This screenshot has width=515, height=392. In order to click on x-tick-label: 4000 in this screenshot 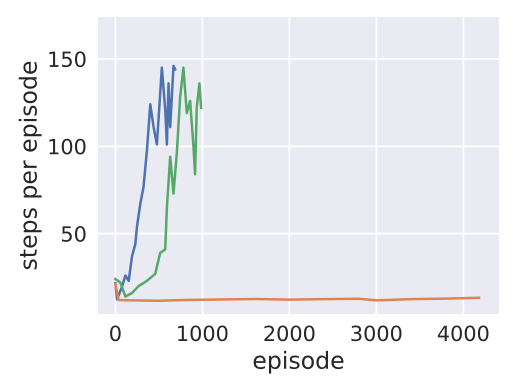, I will do `click(463, 333)`.